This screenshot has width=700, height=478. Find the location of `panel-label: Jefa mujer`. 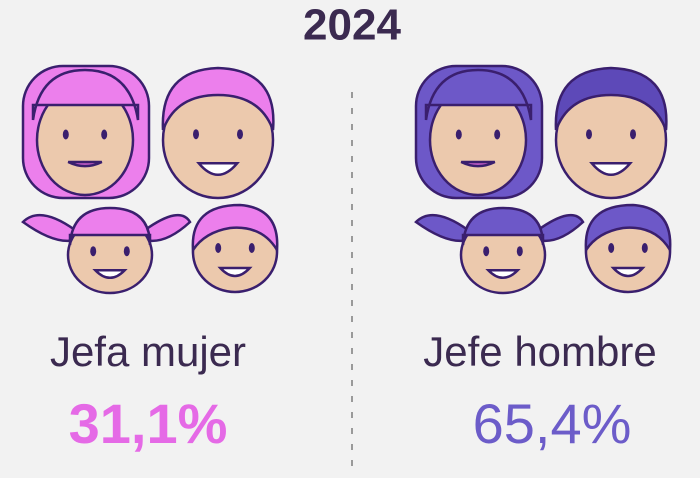

panel-label: Jefa mujer is located at coordinates (148, 351).